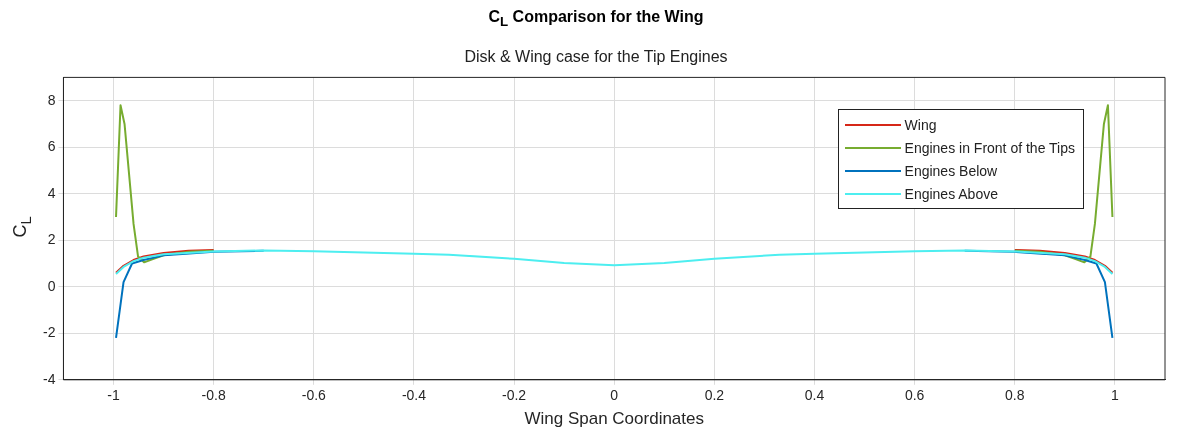  What do you see at coordinates (989, 147) in the screenshot?
I see `legend-label: Engines in Front of the Tips` at bounding box center [989, 147].